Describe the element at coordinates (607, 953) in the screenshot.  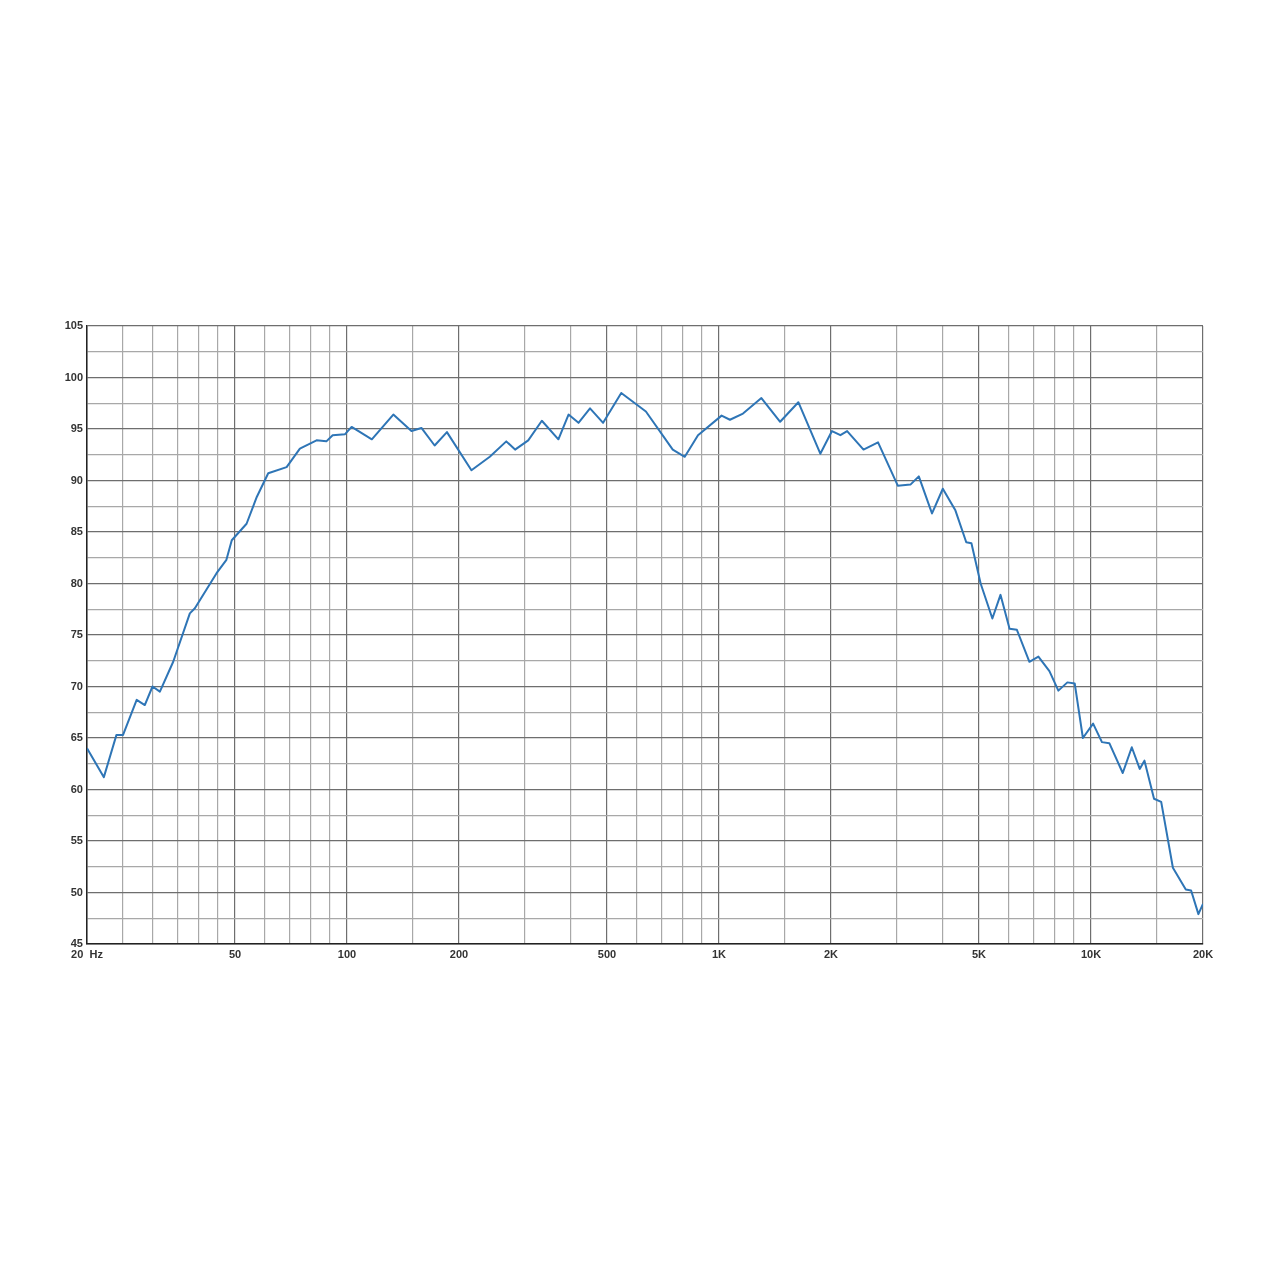
I see `x-tick-label: 500` at that location.